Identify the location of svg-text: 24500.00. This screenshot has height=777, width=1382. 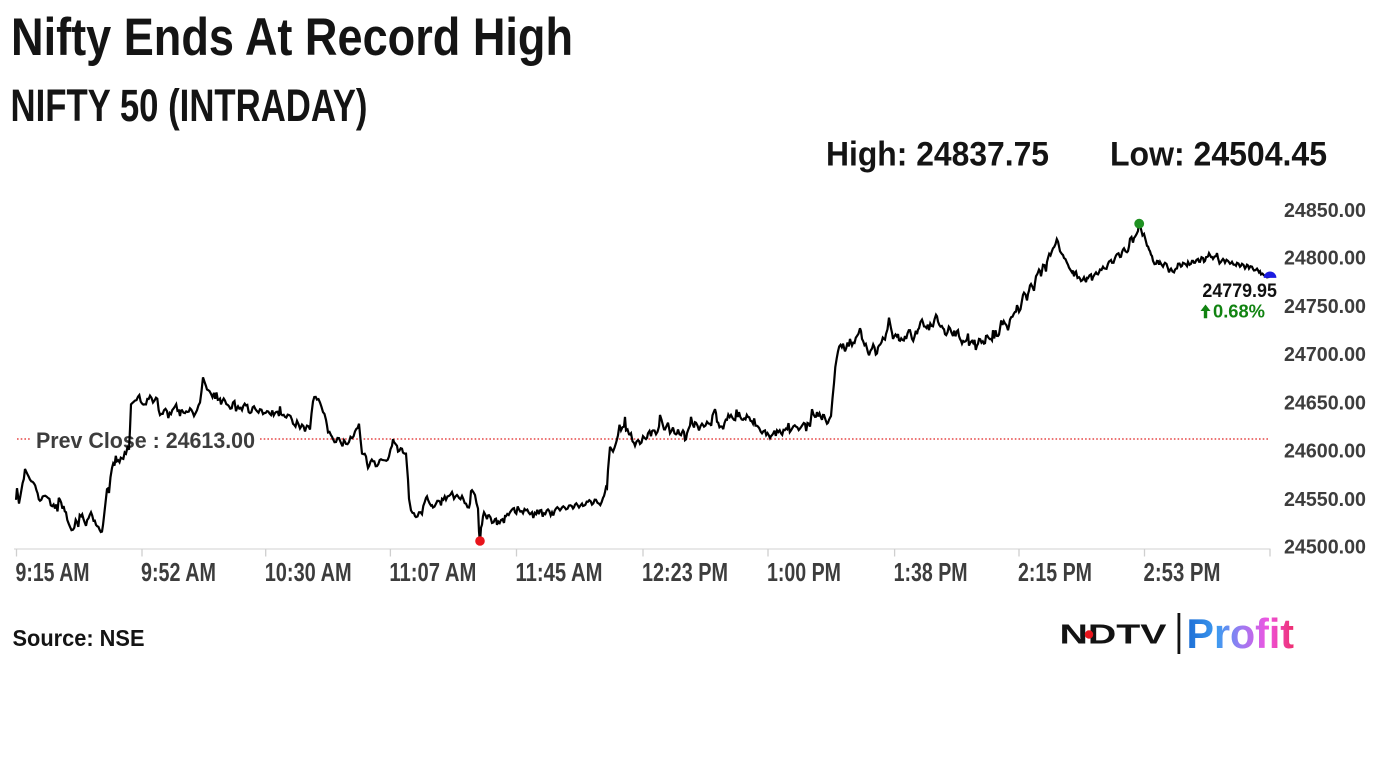
(1325, 547).